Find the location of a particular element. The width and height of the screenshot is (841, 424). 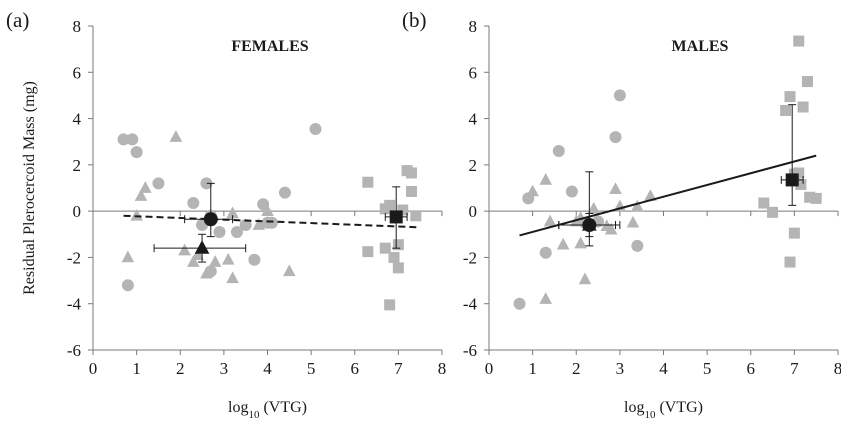

males-mean-triangle is located at coordinates (589, 223).